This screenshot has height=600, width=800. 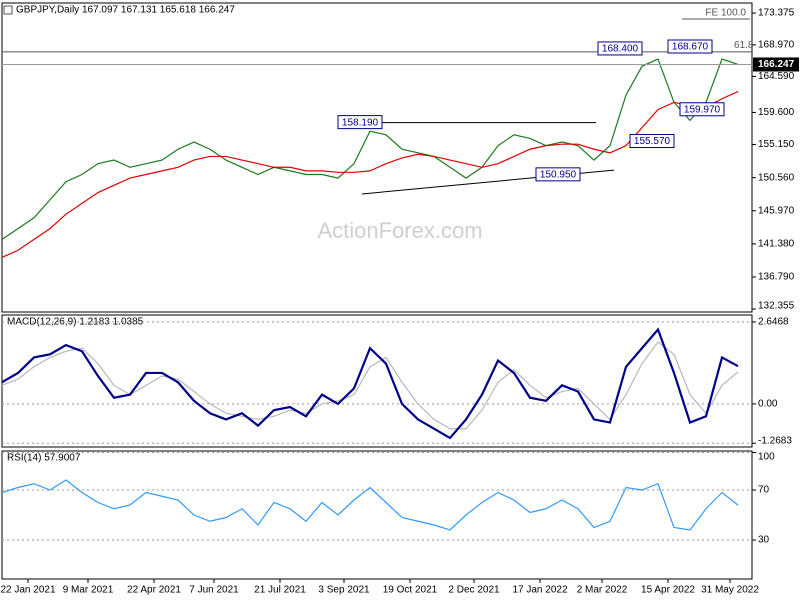 I want to click on x-tick-label: 15 Apr 2022, so click(x=668, y=590).